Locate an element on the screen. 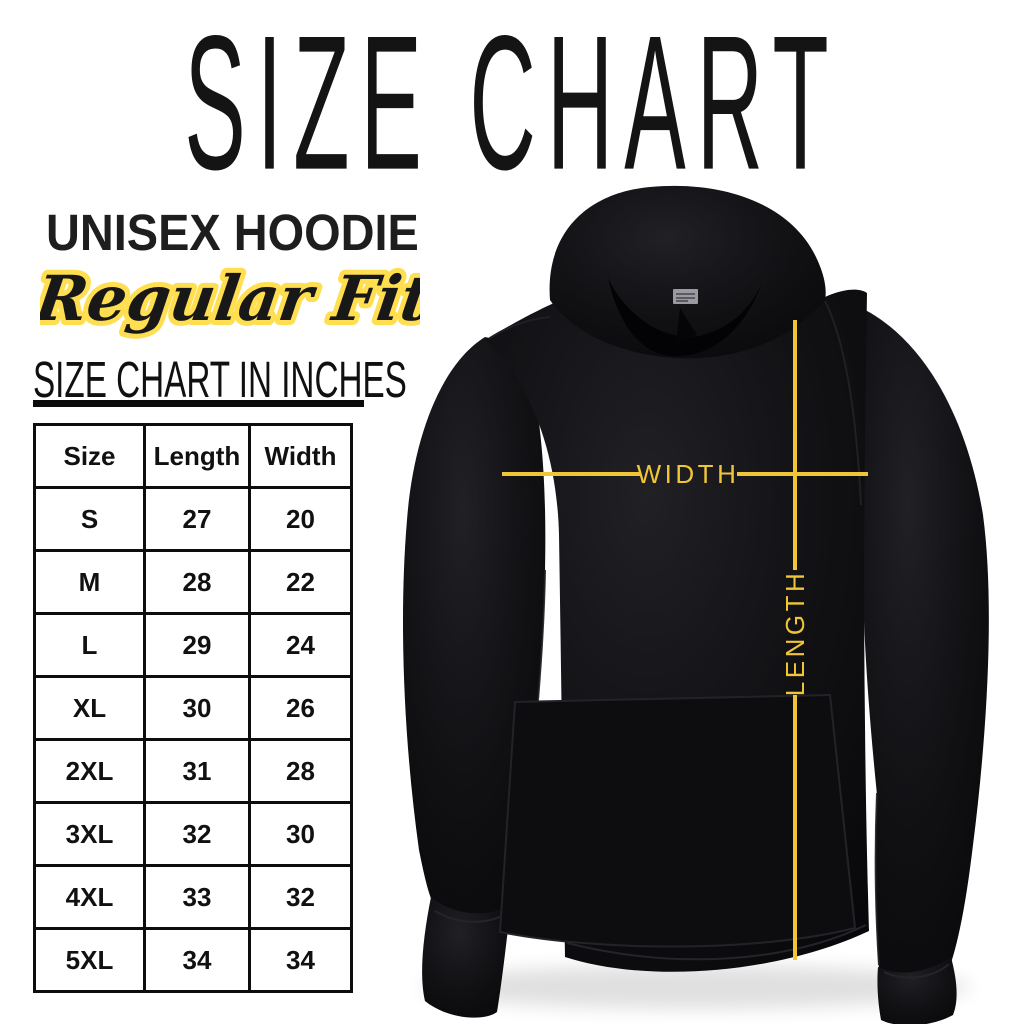  waistband-seam is located at coordinates (716, 942).